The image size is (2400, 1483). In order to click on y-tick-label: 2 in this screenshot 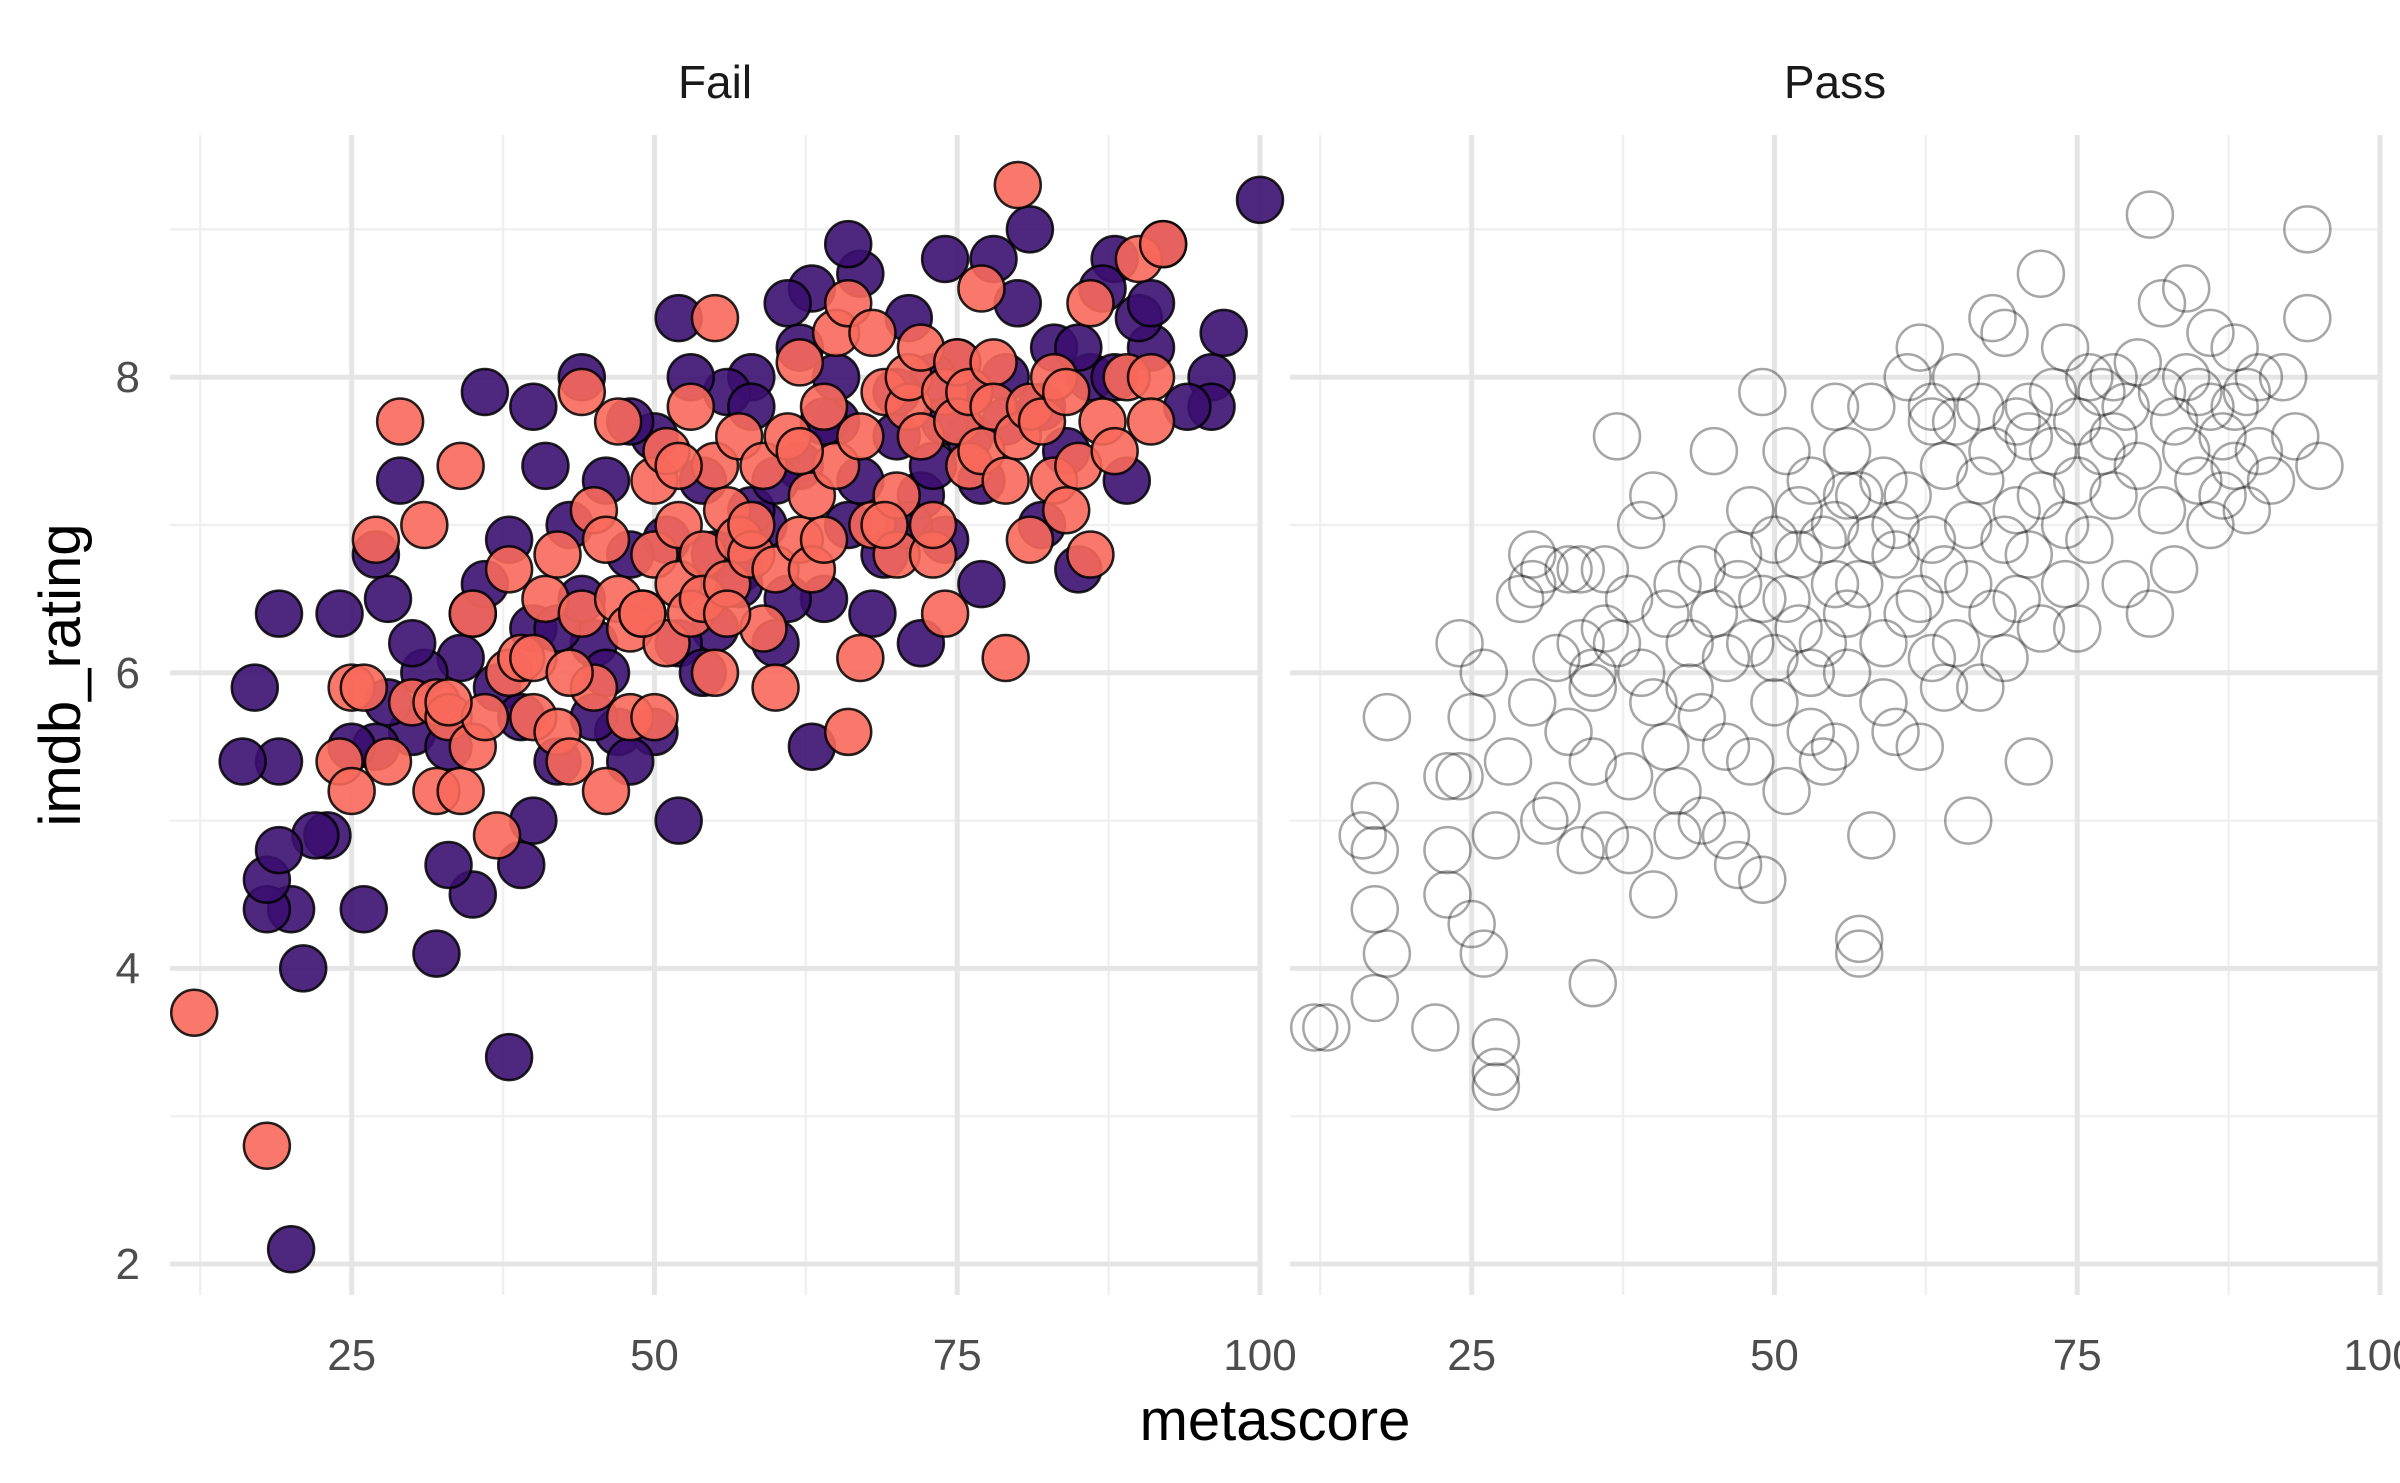, I will do `click(128, 1264)`.